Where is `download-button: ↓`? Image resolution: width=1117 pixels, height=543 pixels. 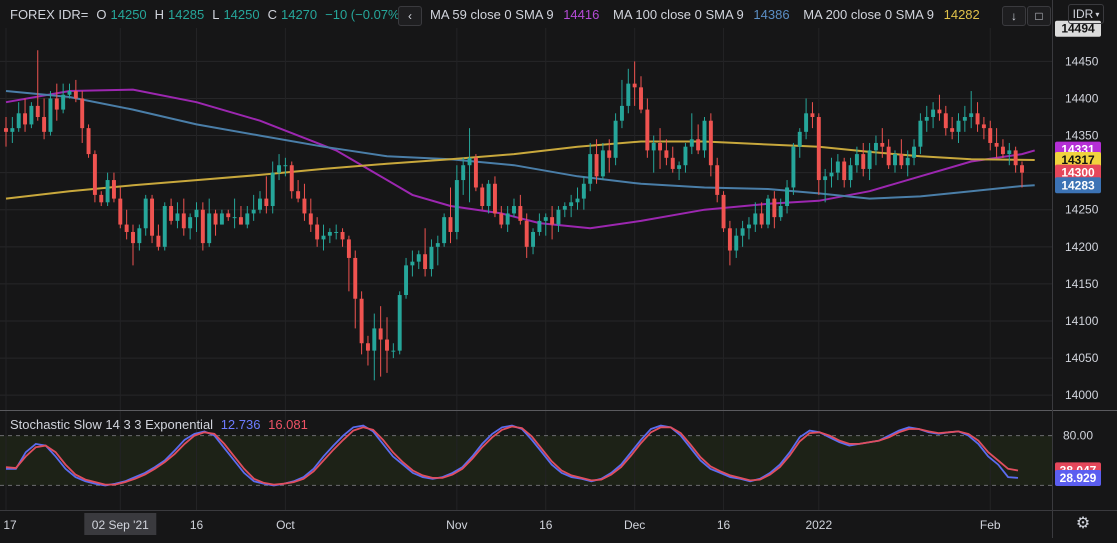
download-button: ↓ is located at coordinates (1014, 16).